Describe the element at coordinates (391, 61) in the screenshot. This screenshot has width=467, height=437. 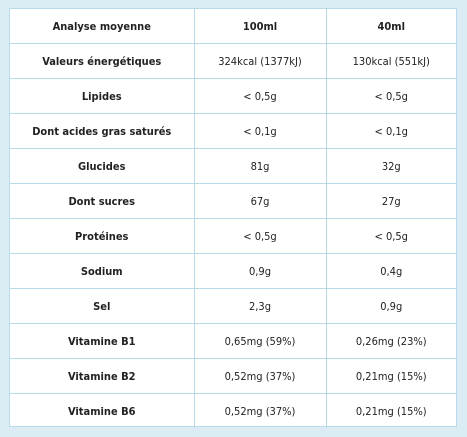
I see `value-40ml: 130kcal (551kJ)` at that location.